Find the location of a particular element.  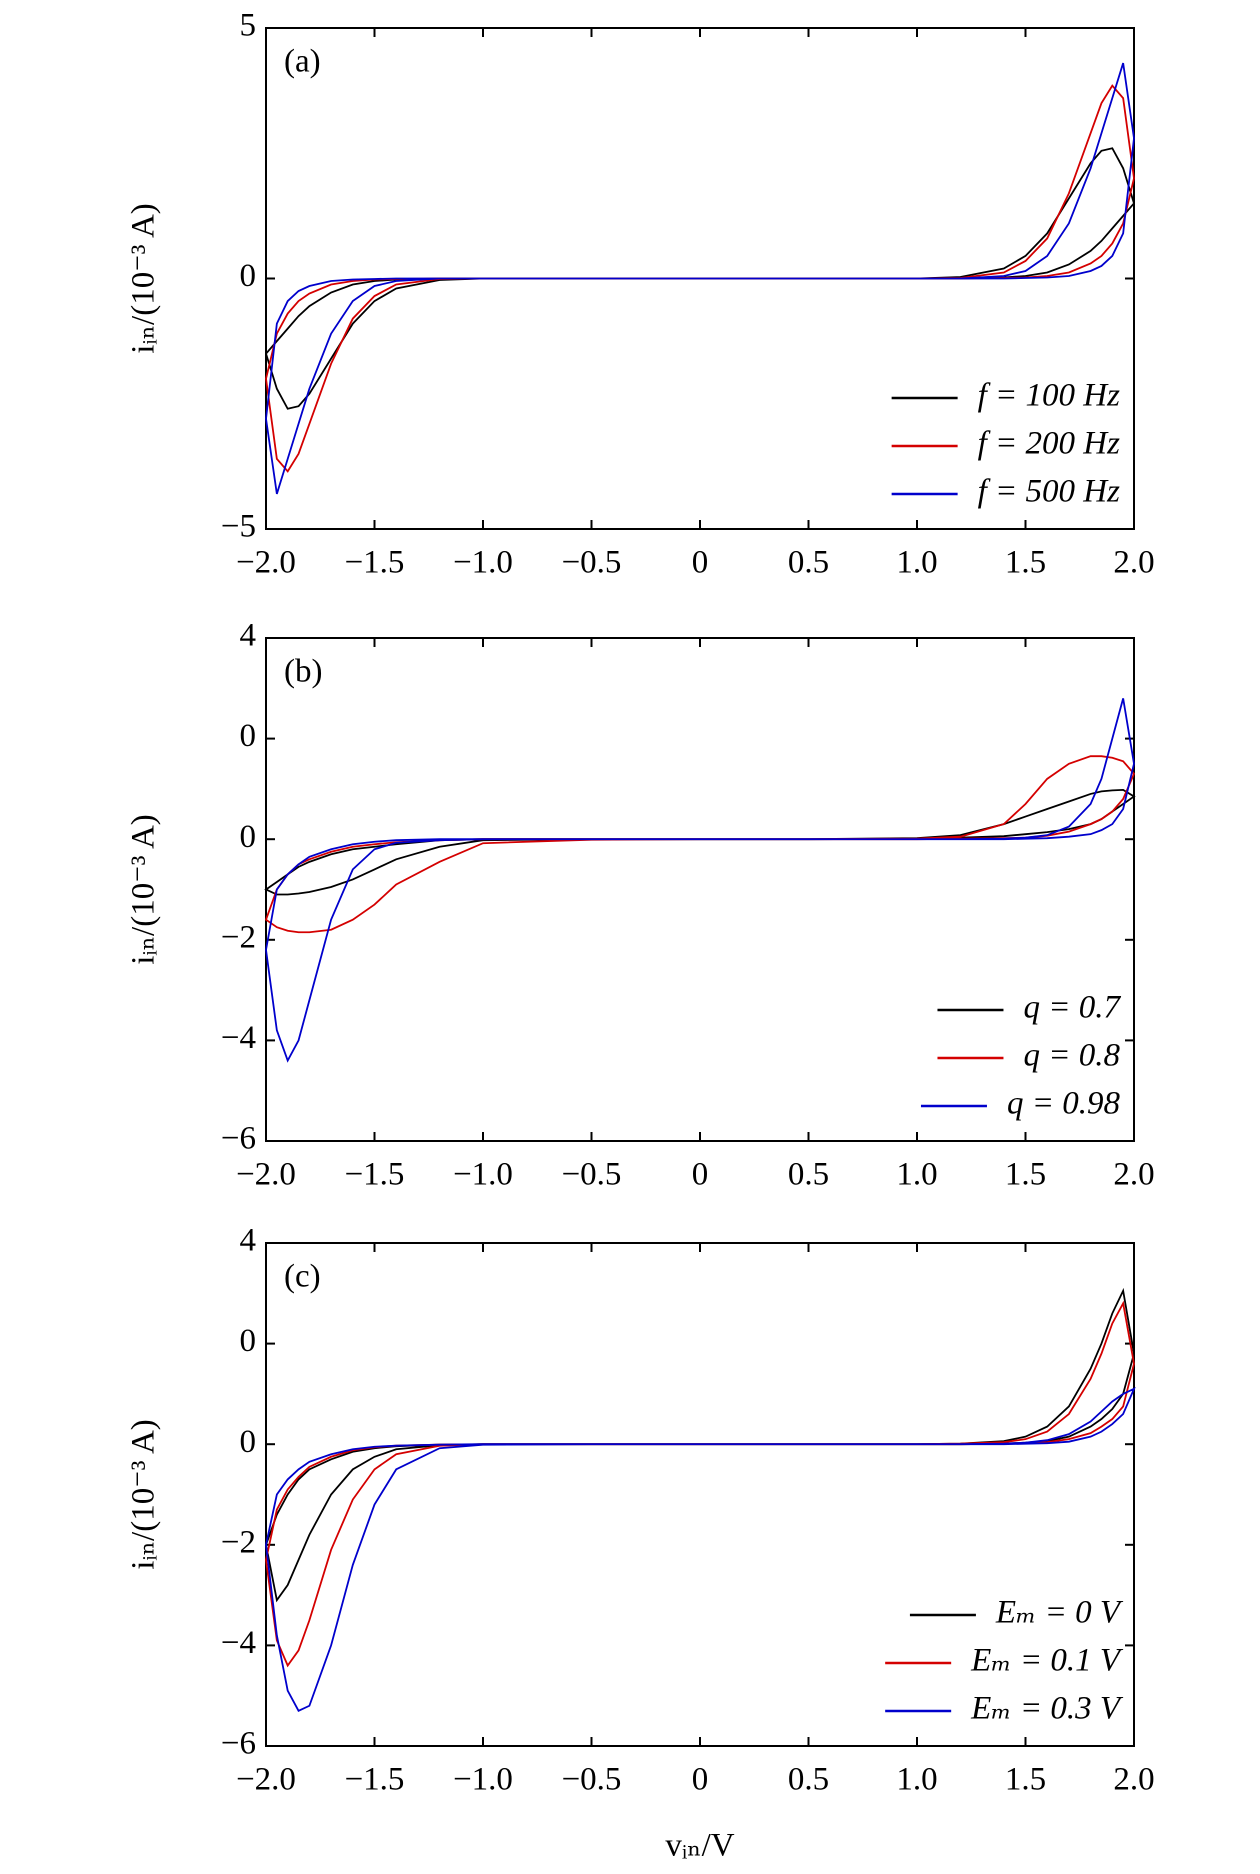

panel-label: (c) is located at coordinates (302, 1277).